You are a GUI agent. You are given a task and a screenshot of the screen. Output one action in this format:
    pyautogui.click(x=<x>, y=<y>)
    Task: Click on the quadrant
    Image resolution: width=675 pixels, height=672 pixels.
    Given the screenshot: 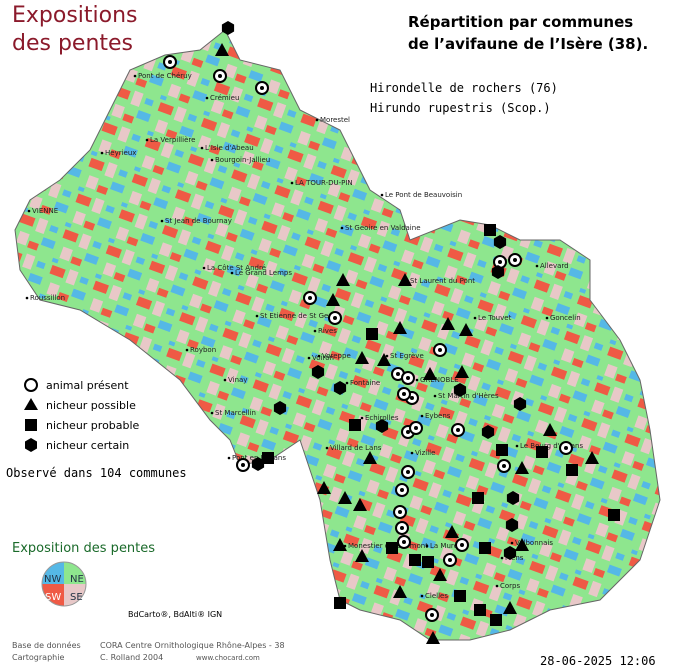 What is the action you would take?
    pyautogui.click(x=75, y=595)
    